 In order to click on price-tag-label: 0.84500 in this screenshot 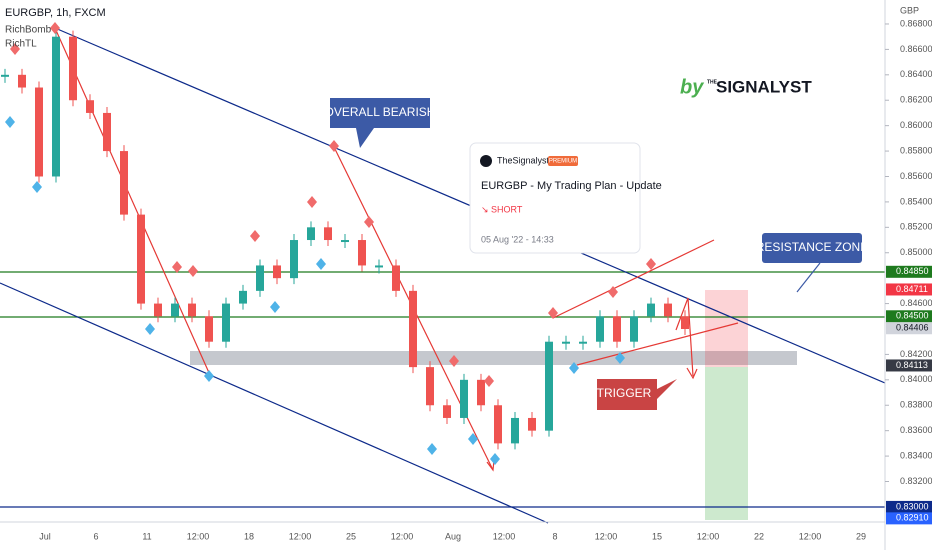, I will do `click(912, 316)`.